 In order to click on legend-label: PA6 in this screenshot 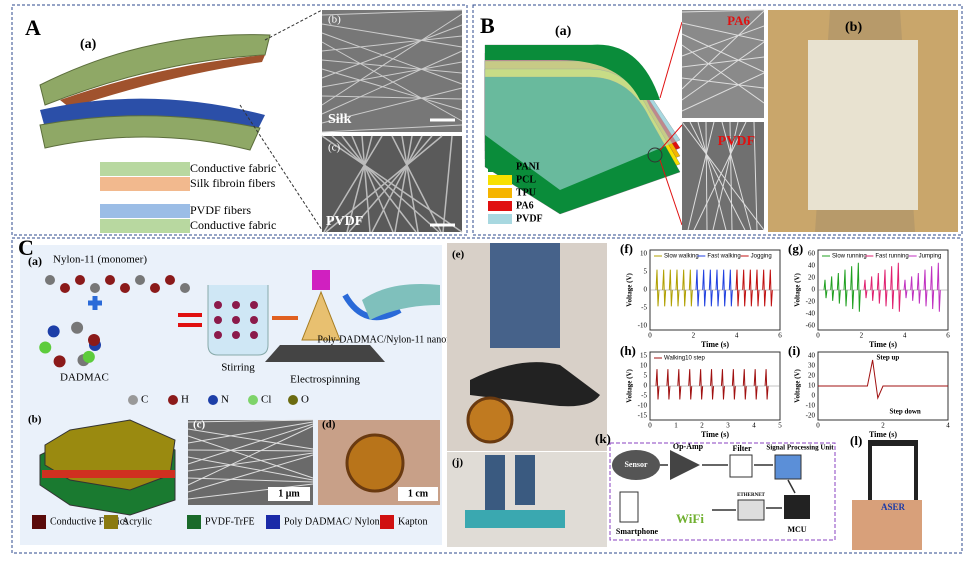, I will do `click(525, 205)`.